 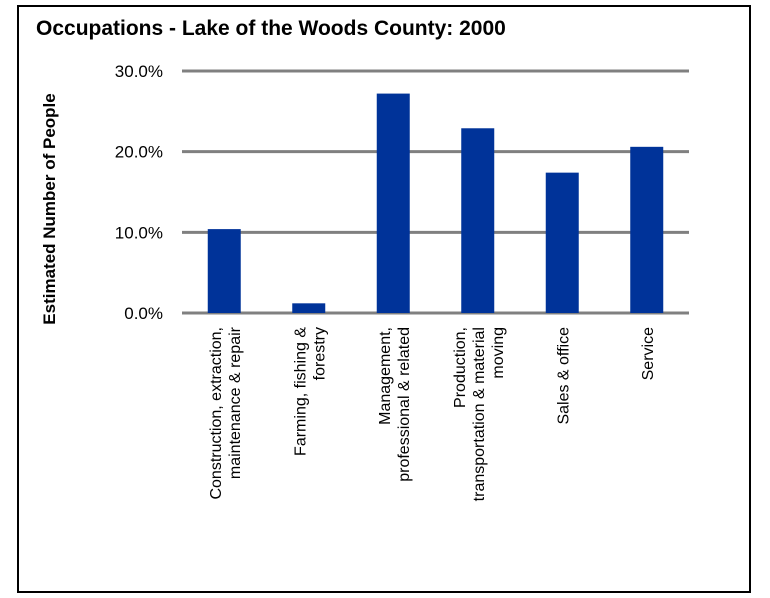 What do you see at coordinates (139, 152) in the screenshot?
I see `y-tick-label: 20.0%` at bounding box center [139, 152].